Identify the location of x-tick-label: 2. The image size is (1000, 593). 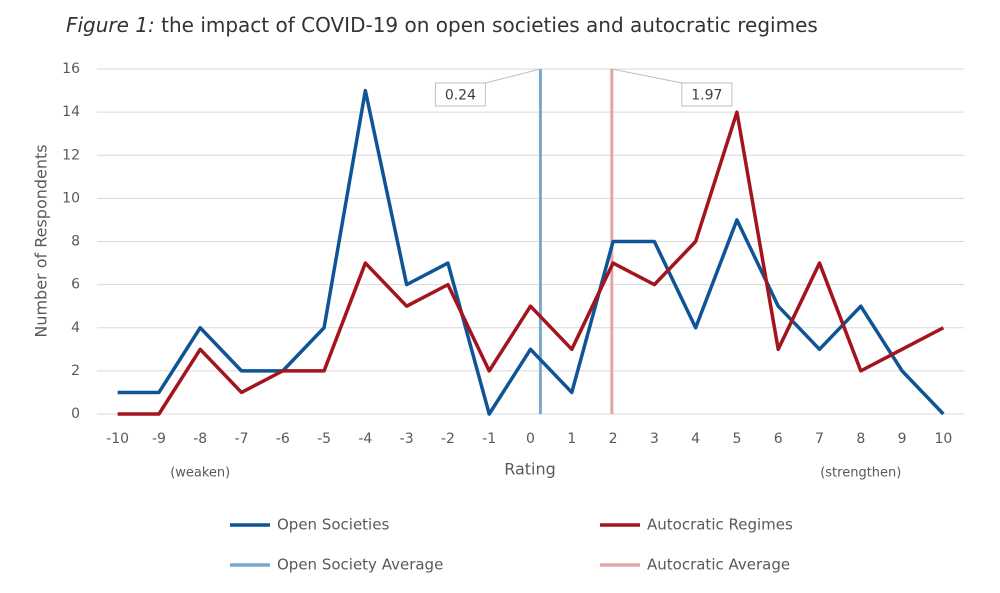
(613, 439).